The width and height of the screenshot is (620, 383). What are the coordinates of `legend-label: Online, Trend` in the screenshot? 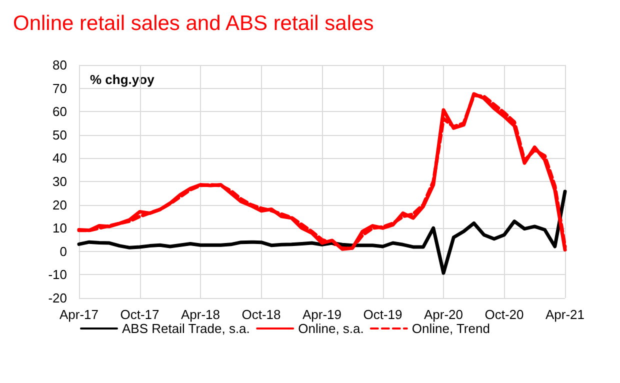 It's located at (451, 328).